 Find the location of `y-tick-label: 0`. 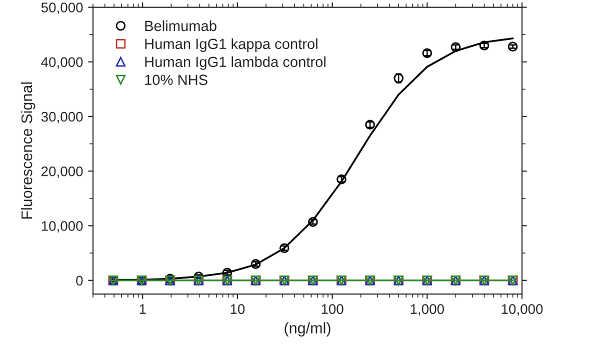

y-tick-label: 0 is located at coordinates (79, 281).